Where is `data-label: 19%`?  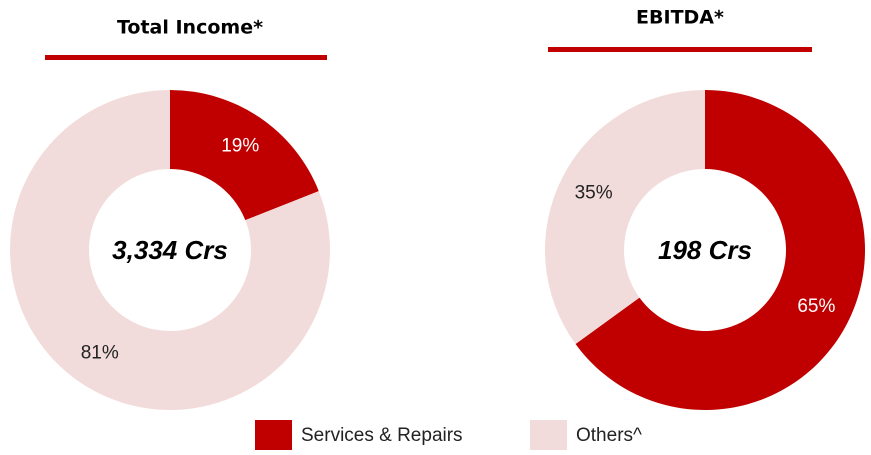
data-label: 19% is located at coordinates (240, 146).